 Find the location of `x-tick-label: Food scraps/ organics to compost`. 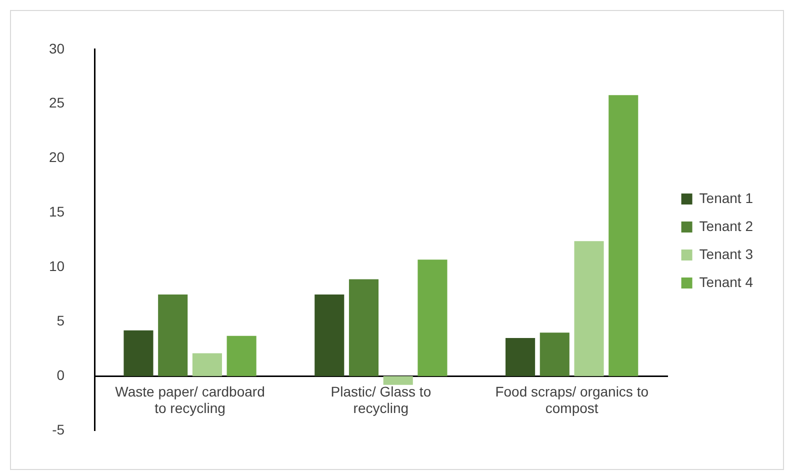

x-tick-label: Food scraps/ organics to compost is located at coordinates (572, 399).